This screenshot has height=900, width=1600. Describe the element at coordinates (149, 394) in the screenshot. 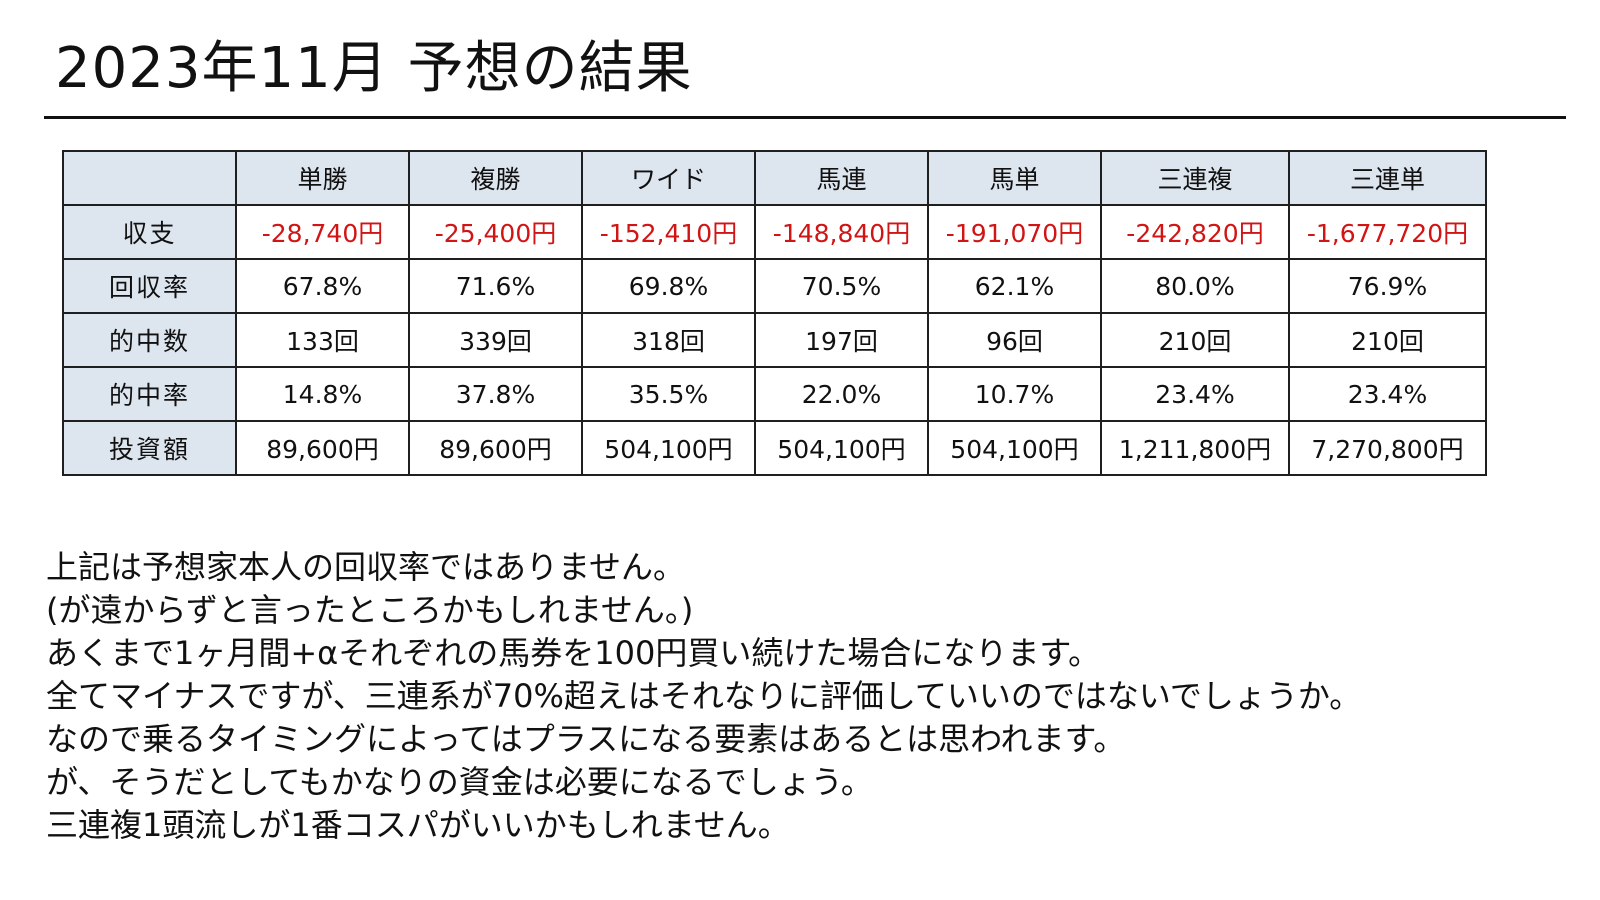

I see `row-label-hit-rate: 的中率` at that location.